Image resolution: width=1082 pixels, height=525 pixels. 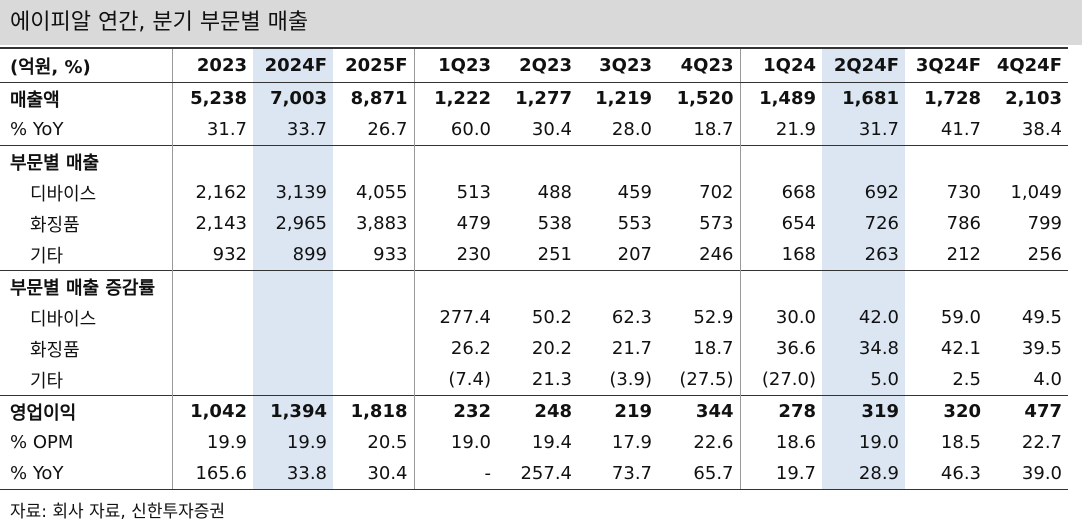 I want to click on cell: 20.2, so click(x=551, y=348).